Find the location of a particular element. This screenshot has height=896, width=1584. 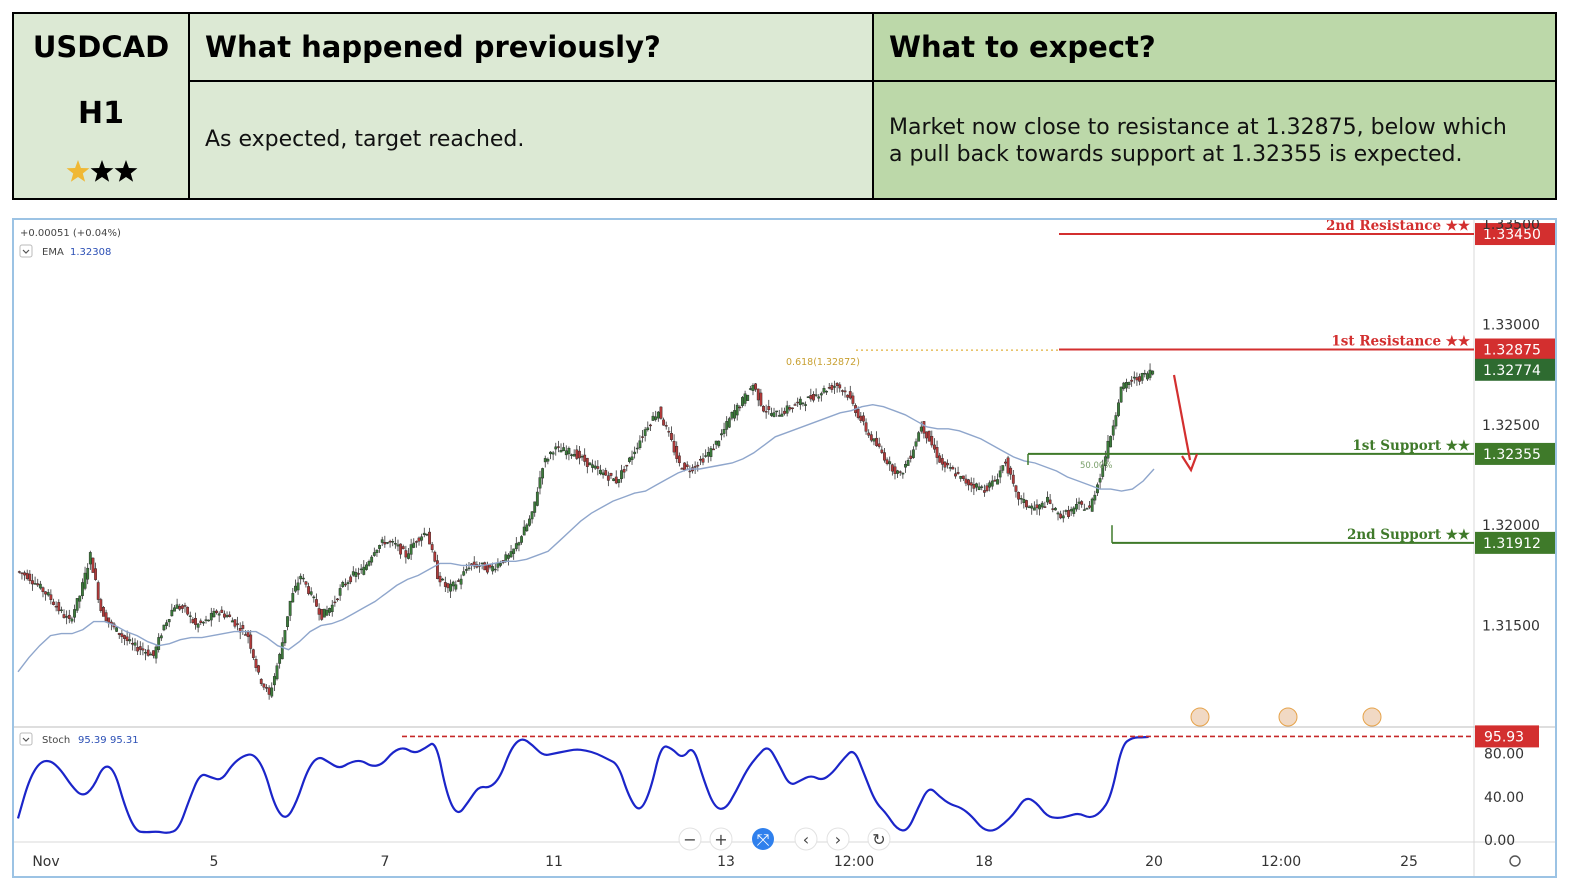

price-axis: 1.31500 1.32000 1.32500 1.33000 1.33500 is located at coordinates (1511, 427).